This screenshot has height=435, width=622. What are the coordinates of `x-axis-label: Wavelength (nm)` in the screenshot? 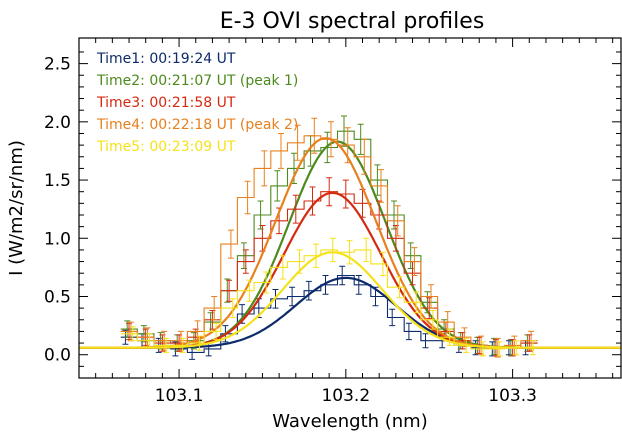 It's located at (350, 421).